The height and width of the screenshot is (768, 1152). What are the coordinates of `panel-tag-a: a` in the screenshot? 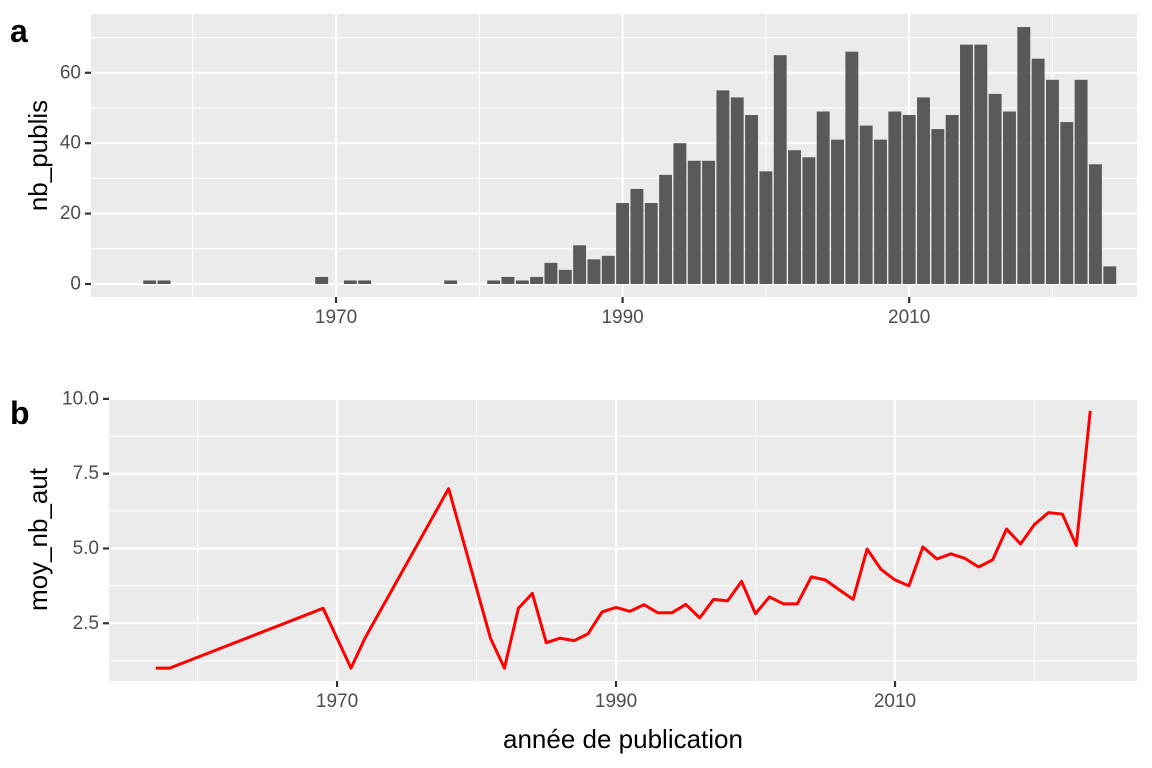 It's located at (19, 31).